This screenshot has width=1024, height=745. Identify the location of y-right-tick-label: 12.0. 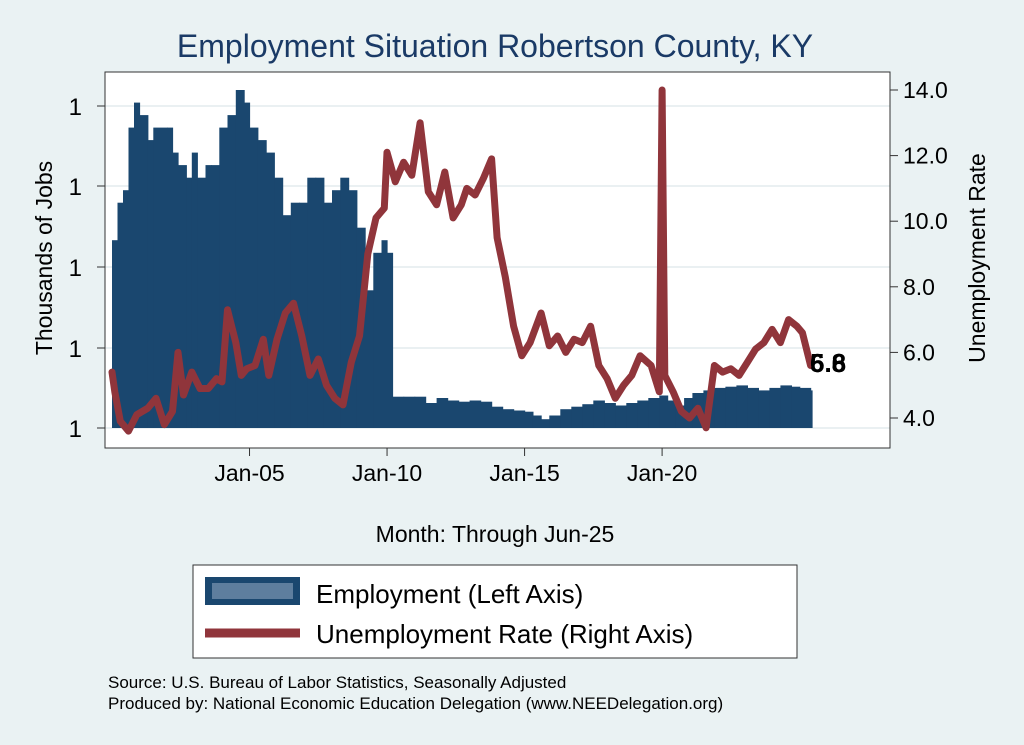
(925, 156).